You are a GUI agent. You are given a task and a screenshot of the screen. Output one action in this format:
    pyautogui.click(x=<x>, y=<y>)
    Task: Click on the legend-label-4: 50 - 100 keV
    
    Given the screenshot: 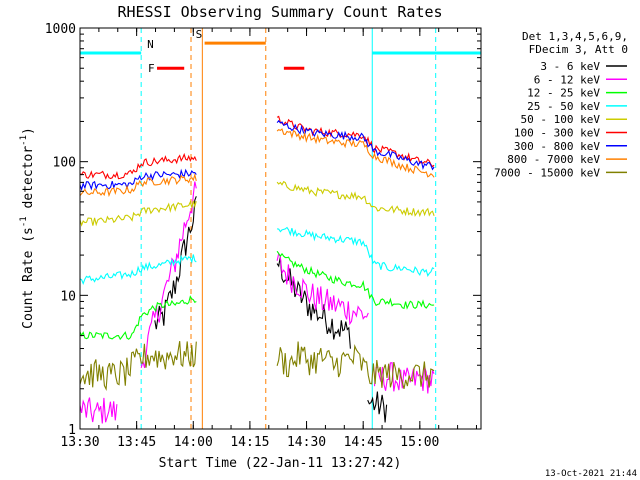 What is the action you would take?
    pyautogui.click(x=561, y=119)
    